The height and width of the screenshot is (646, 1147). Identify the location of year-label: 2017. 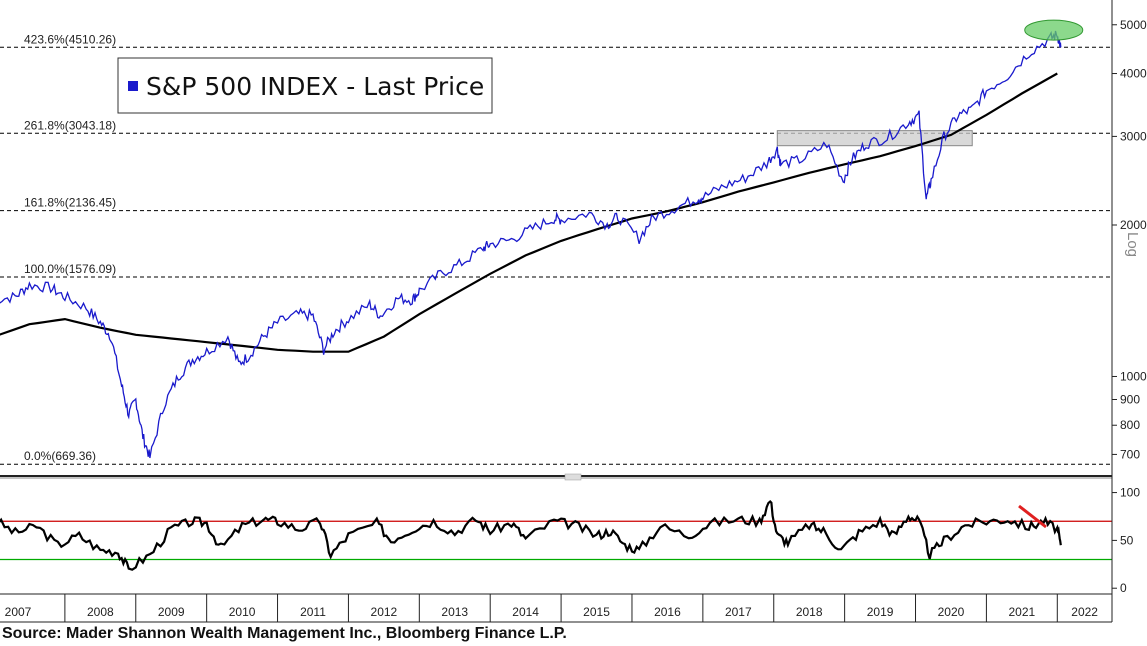
(738, 612).